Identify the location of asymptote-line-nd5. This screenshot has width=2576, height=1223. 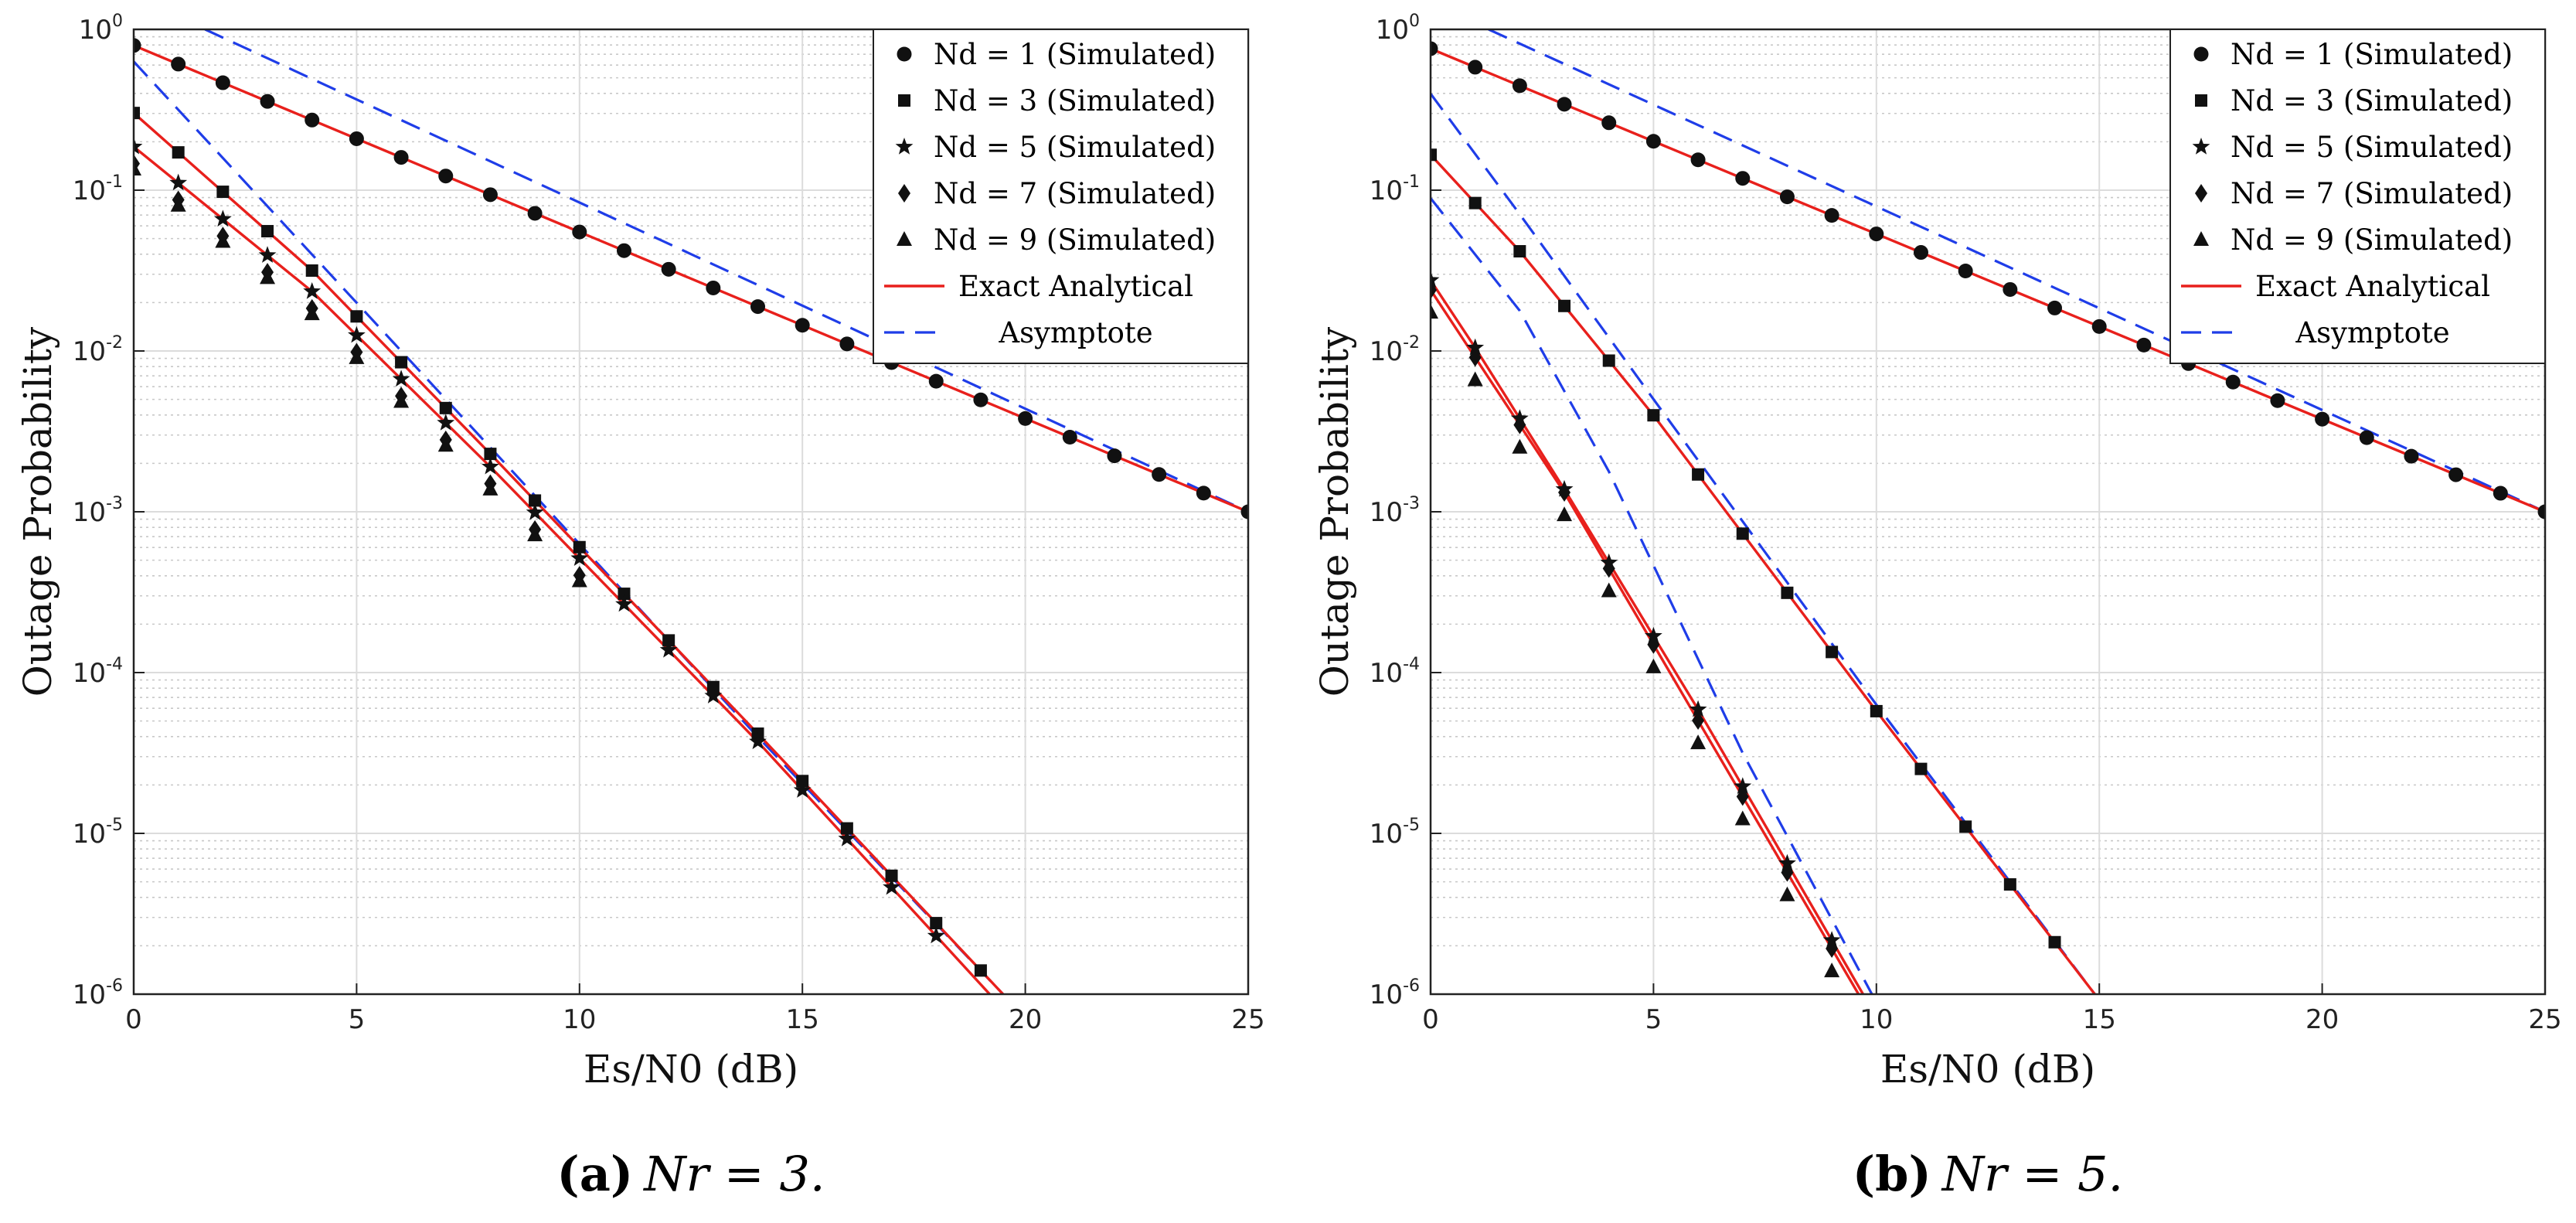
(1652, 595).